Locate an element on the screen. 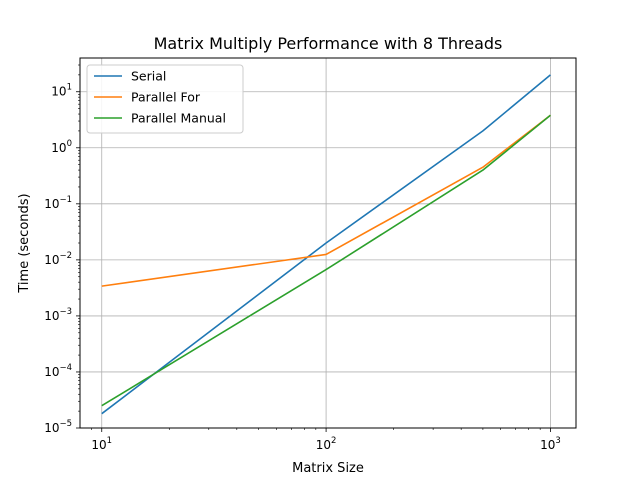  legend: Serial Parallel For Parallel Manual is located at coordinates (165, 99).